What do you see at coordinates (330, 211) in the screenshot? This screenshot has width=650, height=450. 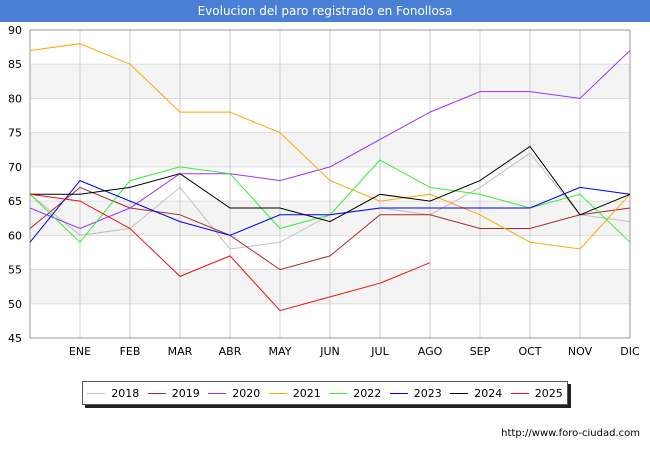 I see `series-line-2023` at bounding box center [330, 211].